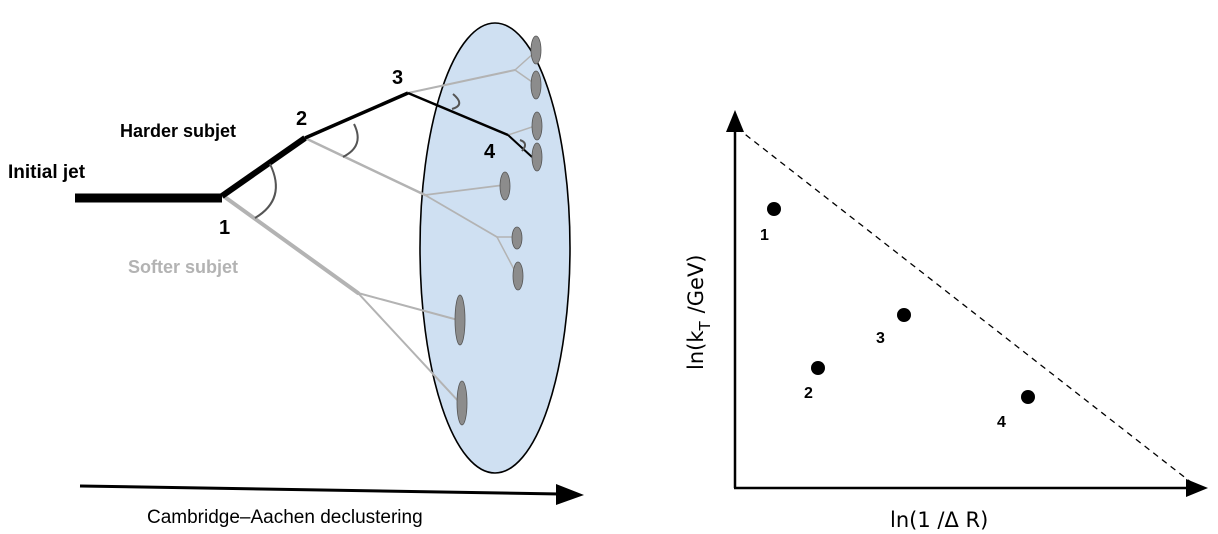 The height and width of the screenshot is (534, 1218). What do you see at coordinates (696, 350) in the screenshot?
I see `y-axis-label-prefix: ln(k` at bounding box center [696, 350].